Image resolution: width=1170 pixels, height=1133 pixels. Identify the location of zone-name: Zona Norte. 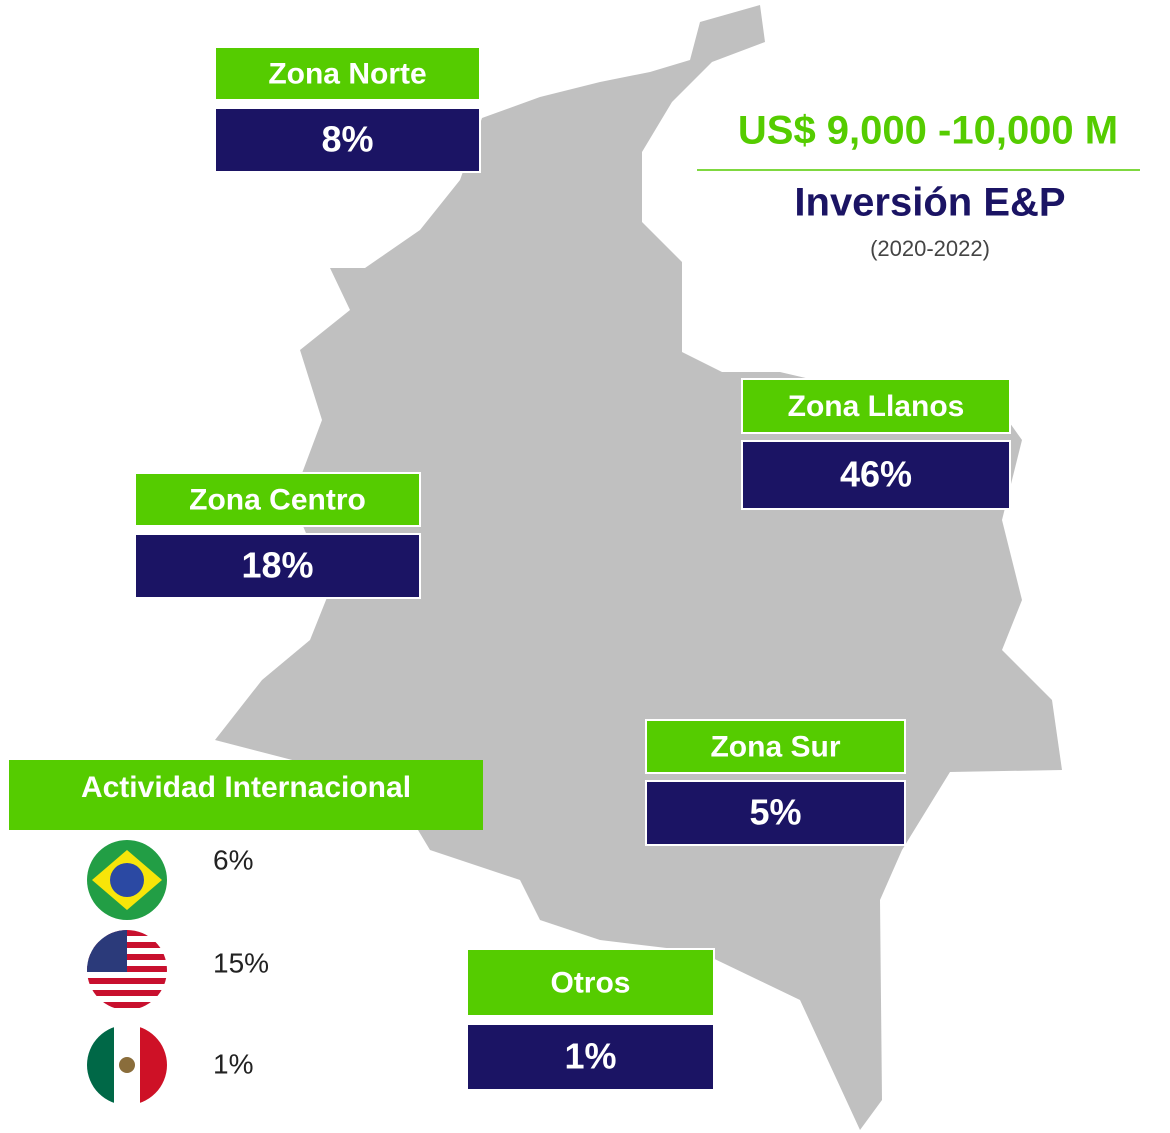
(347, 73).